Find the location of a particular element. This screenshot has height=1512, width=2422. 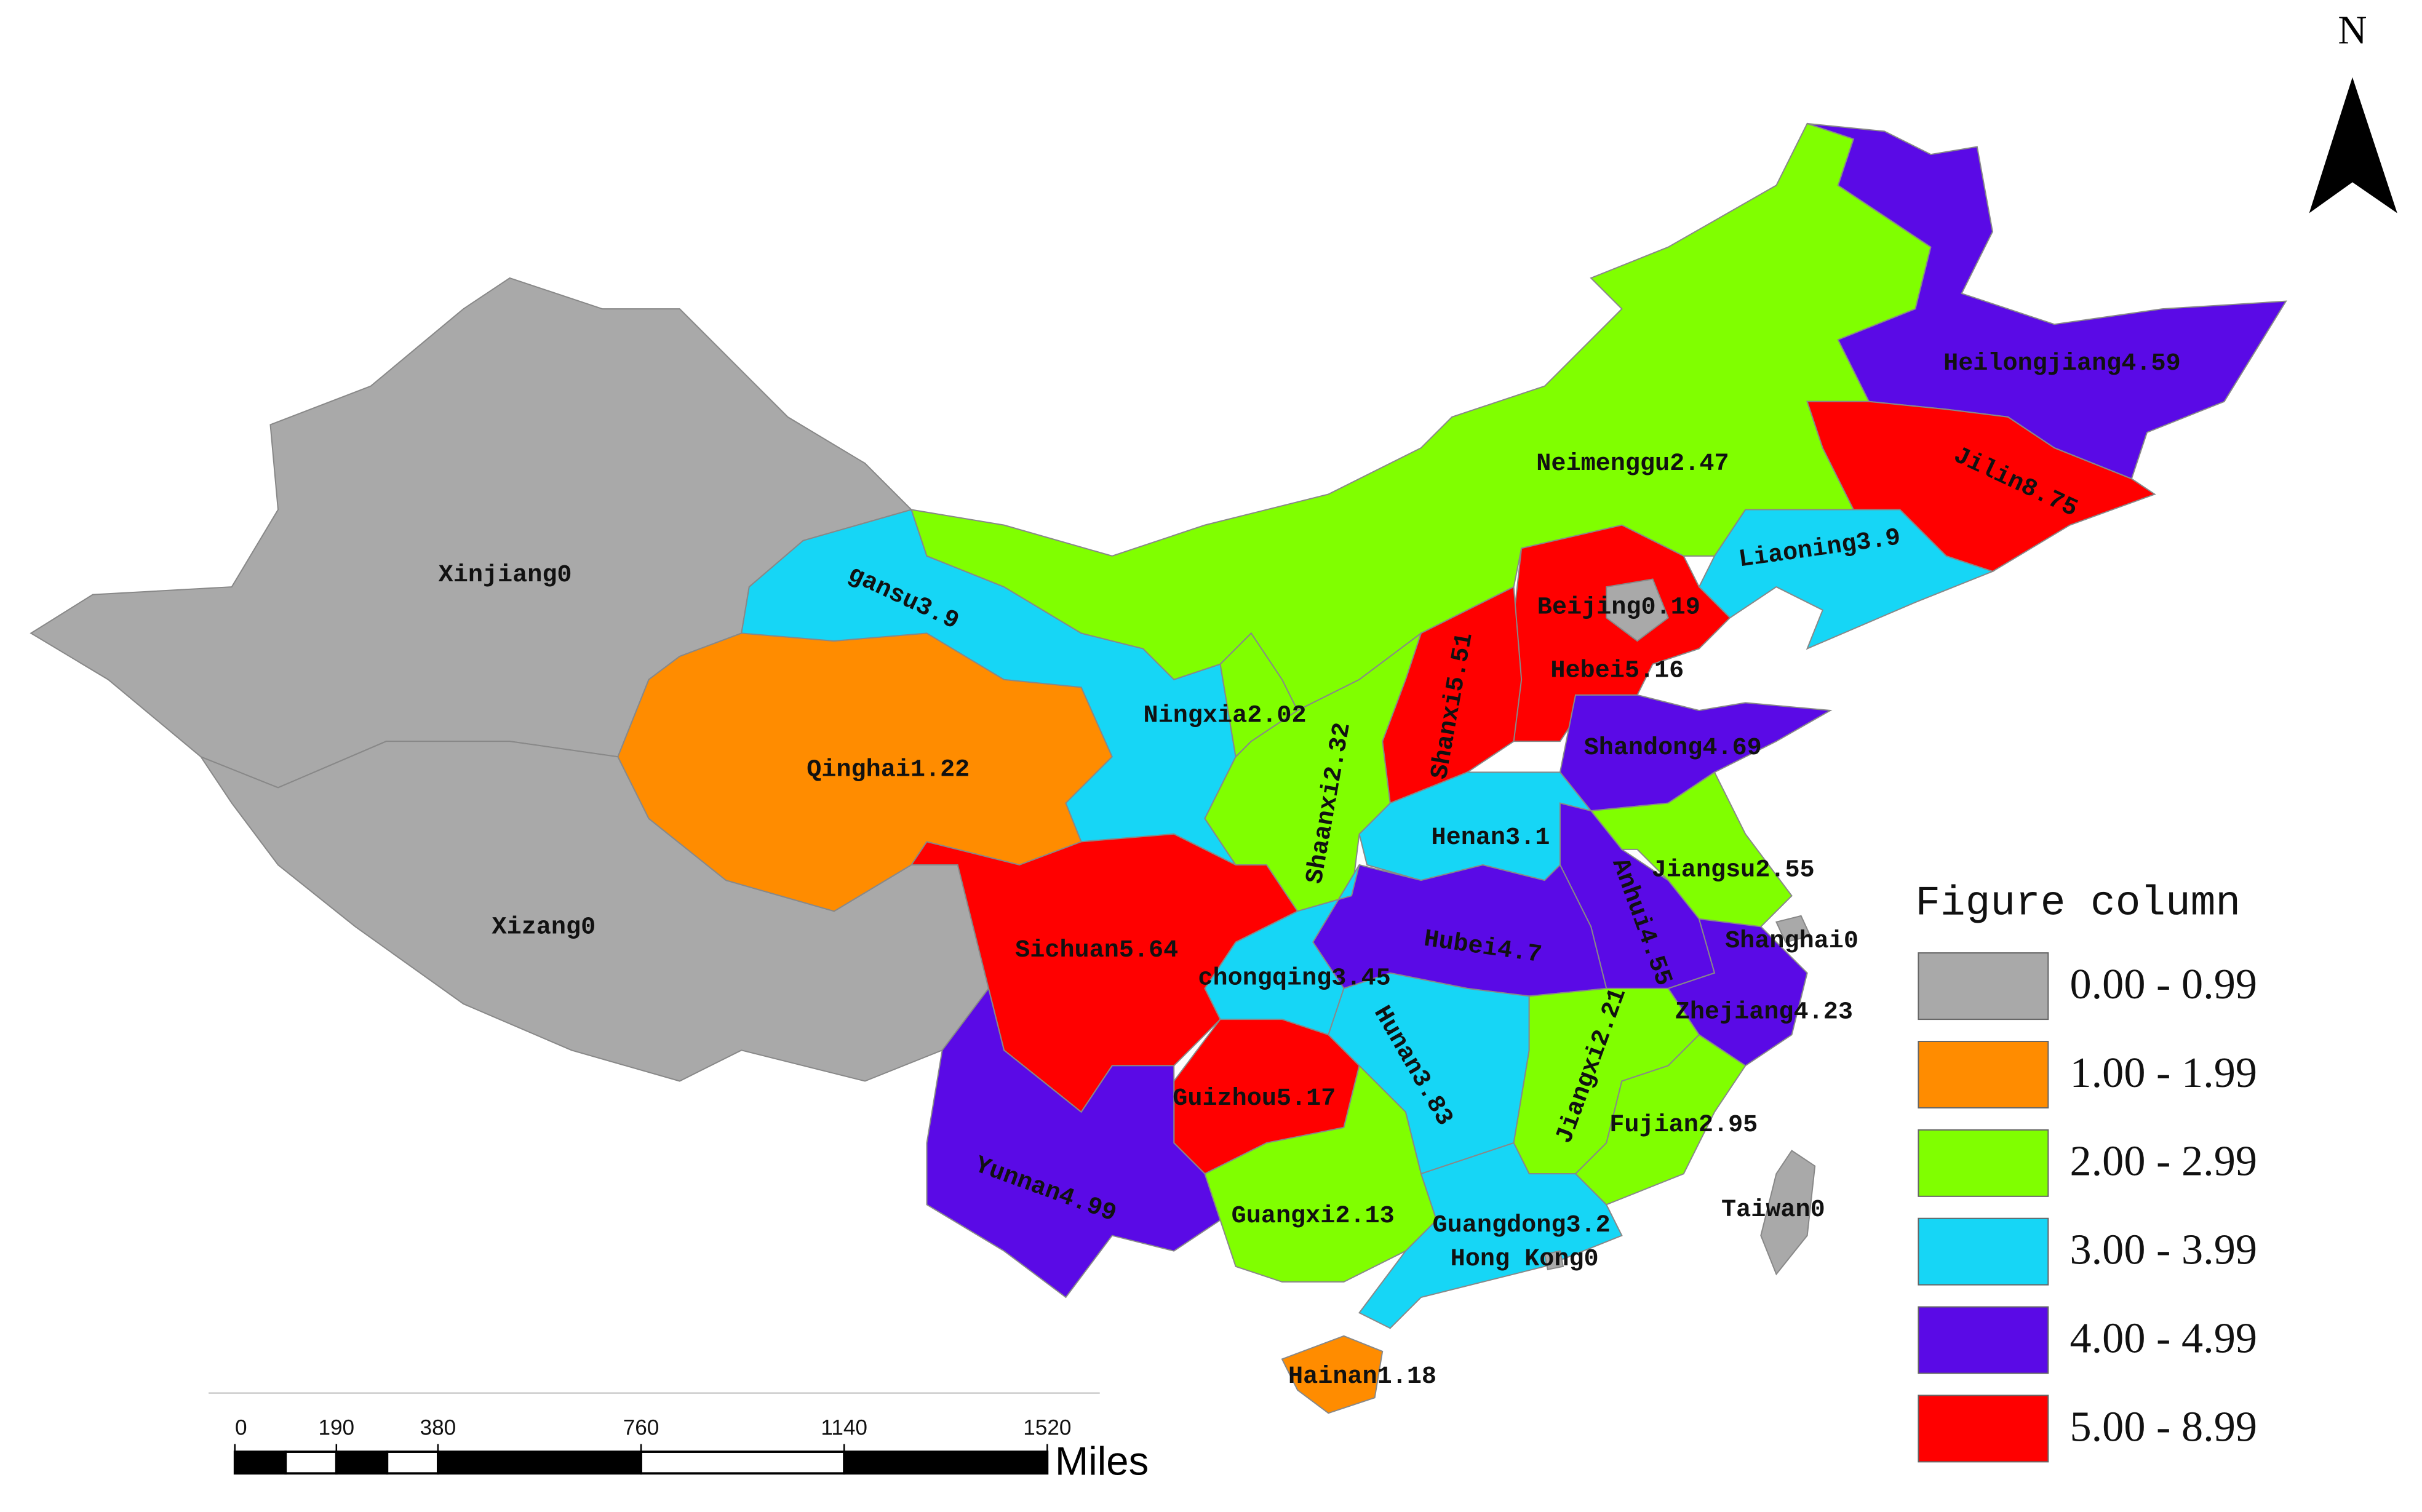

legend-label: 0.00 - 0.99 is located at coordinates (2163, 984).